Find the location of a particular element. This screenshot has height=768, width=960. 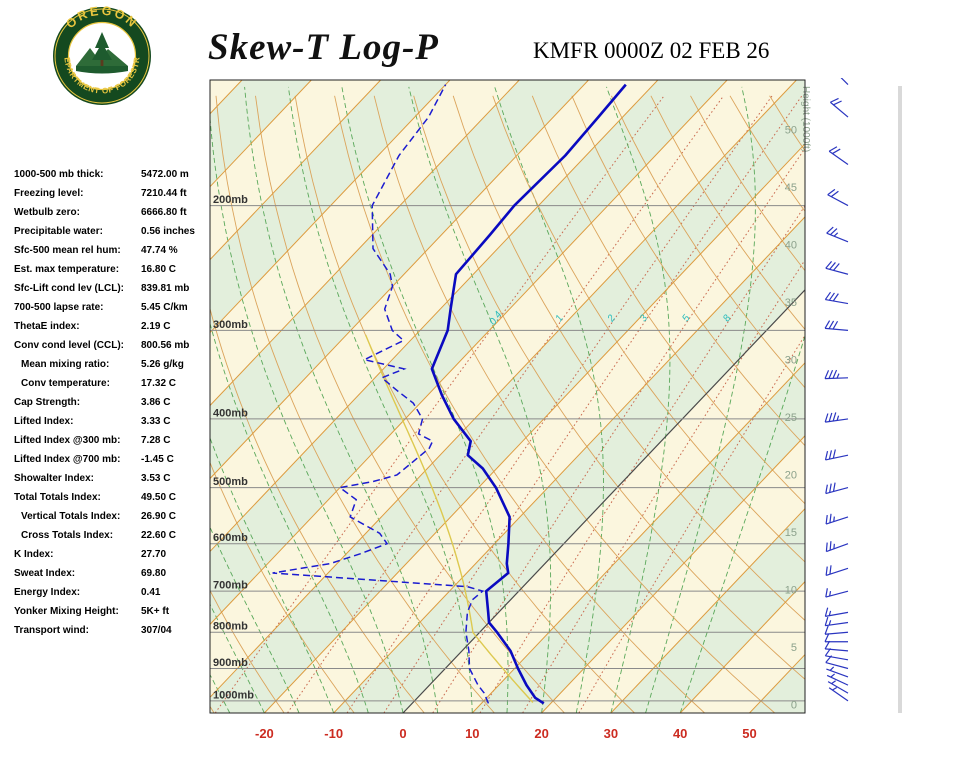

index-label: Yonker Mixing Height: is located at coordinates (66, 611).